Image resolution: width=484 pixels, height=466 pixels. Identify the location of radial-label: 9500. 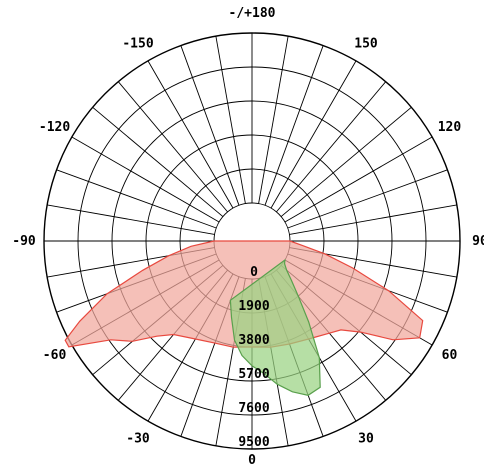
(253, 442).